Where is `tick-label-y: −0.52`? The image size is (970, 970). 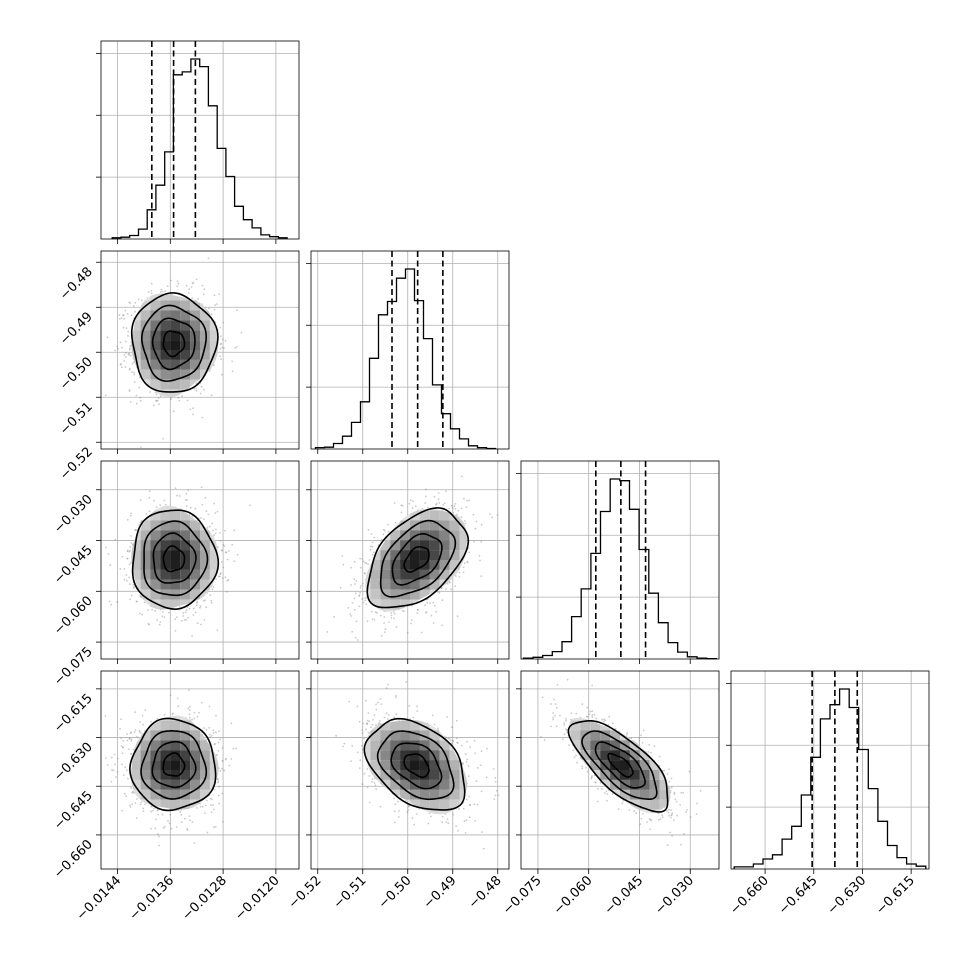 tick-label-y: −0.52 is located at coordinates (76, 464).